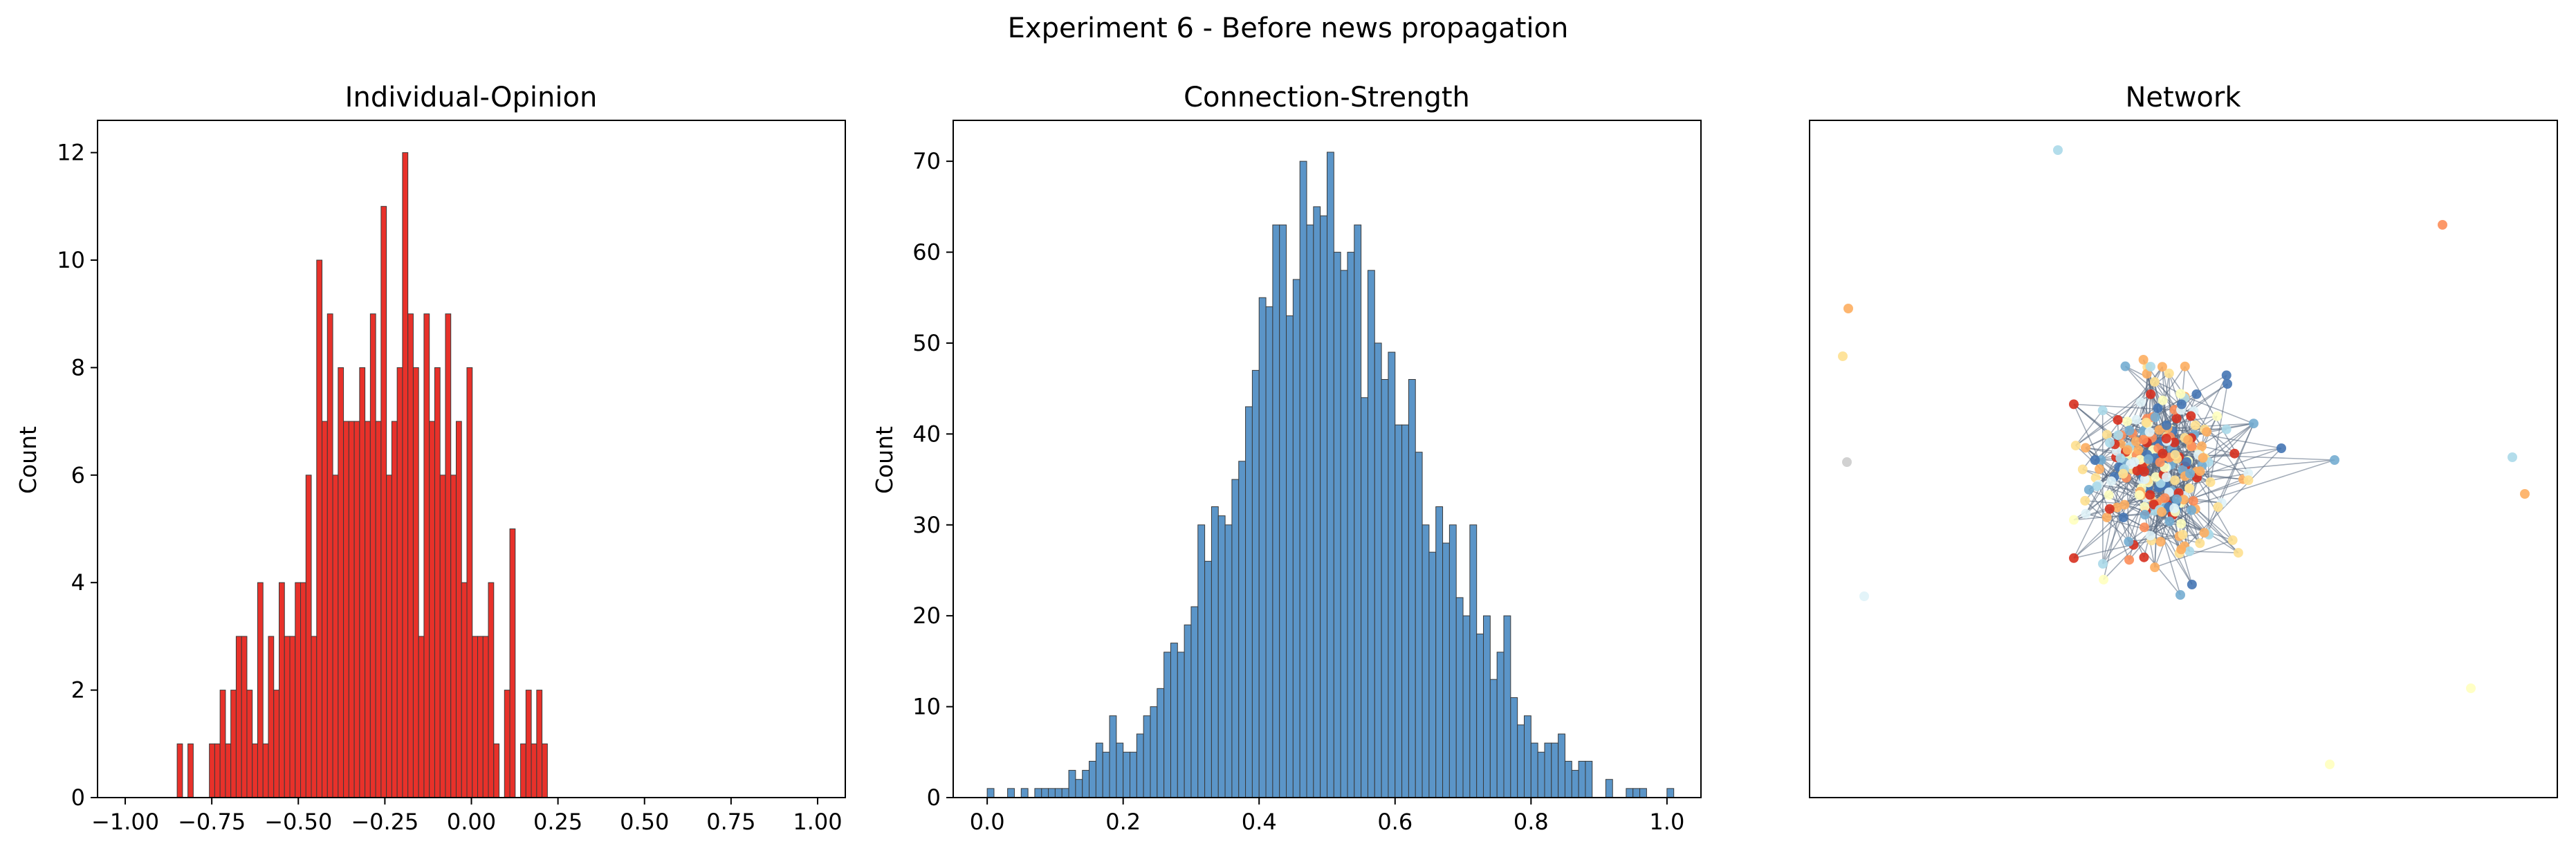 The height and width of the screenshot is (855, 2576). I want to click on y-tick-label: 0, so click(934, 797).